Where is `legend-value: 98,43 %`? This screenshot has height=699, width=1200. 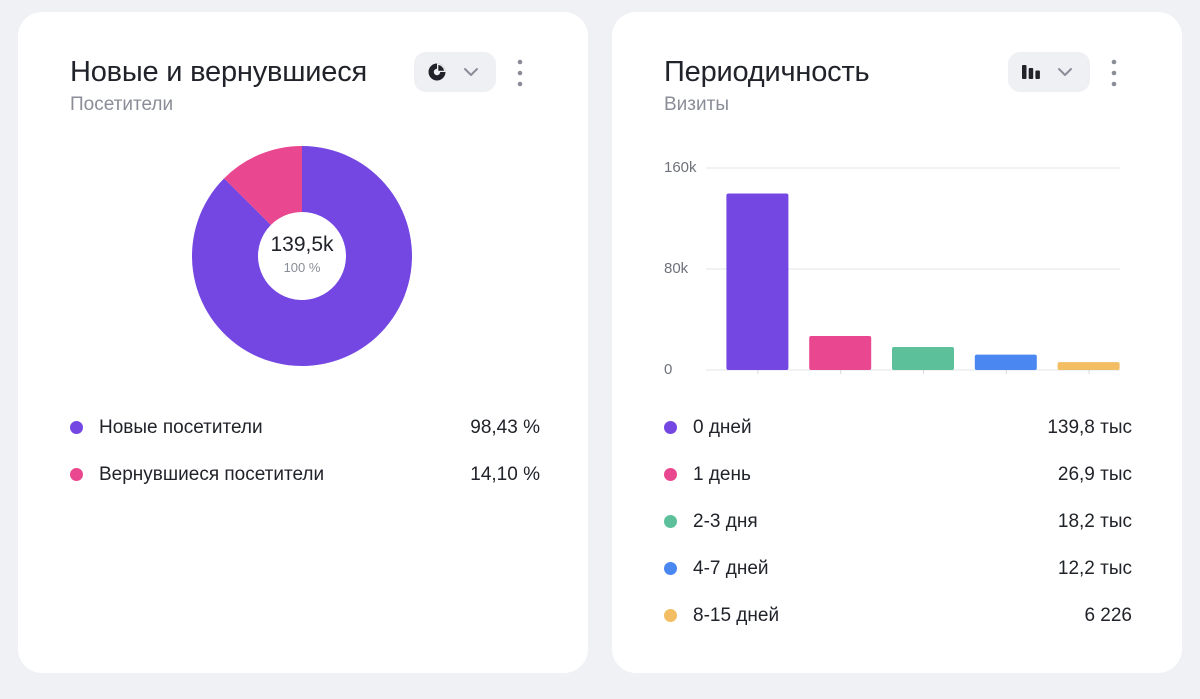
legend-value: 98,43 % is located at coordinates (505, 427).